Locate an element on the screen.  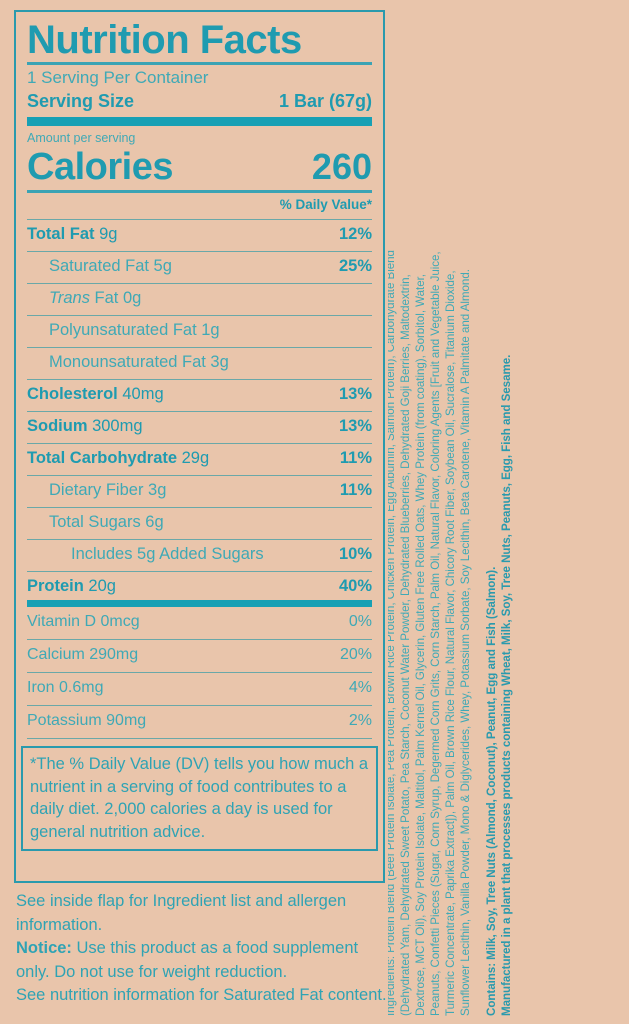
micronutrient-row: Potassium 90mg 2% is located at coordinates (199, 720).